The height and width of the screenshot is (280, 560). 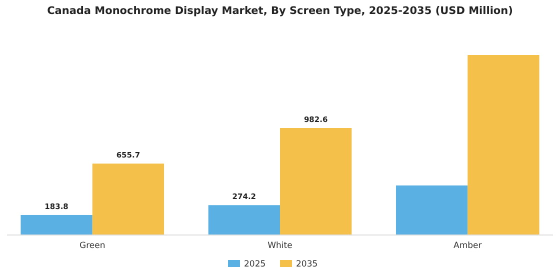 I want to click on legend-label: 2025, so click(x=255, y=265).